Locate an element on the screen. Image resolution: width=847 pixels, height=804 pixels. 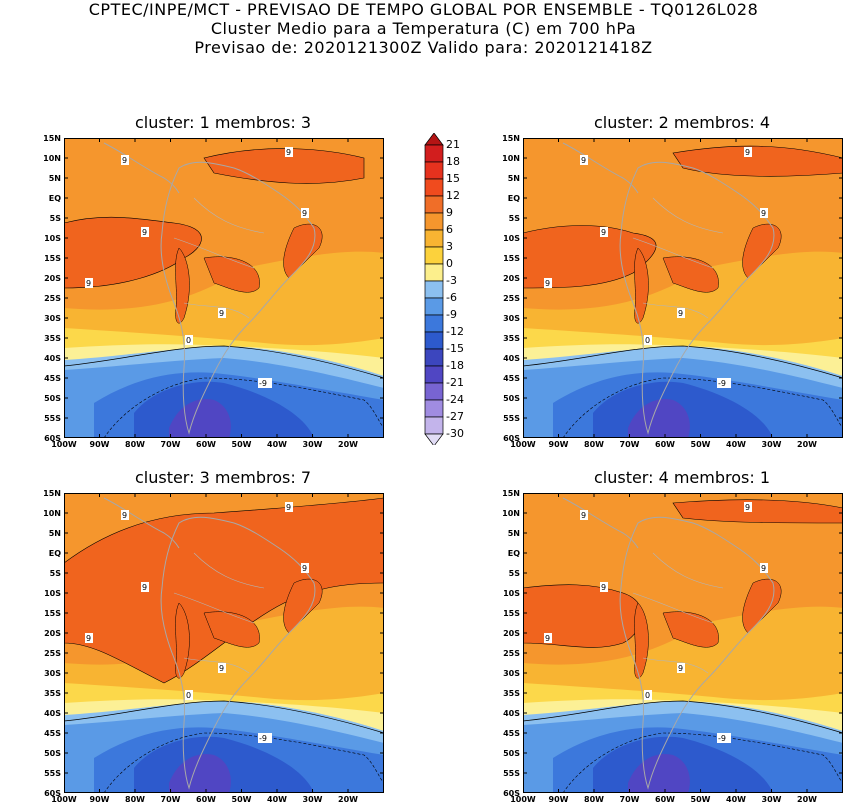
colorbar-label: 15 is located at coordinates (453, 178).